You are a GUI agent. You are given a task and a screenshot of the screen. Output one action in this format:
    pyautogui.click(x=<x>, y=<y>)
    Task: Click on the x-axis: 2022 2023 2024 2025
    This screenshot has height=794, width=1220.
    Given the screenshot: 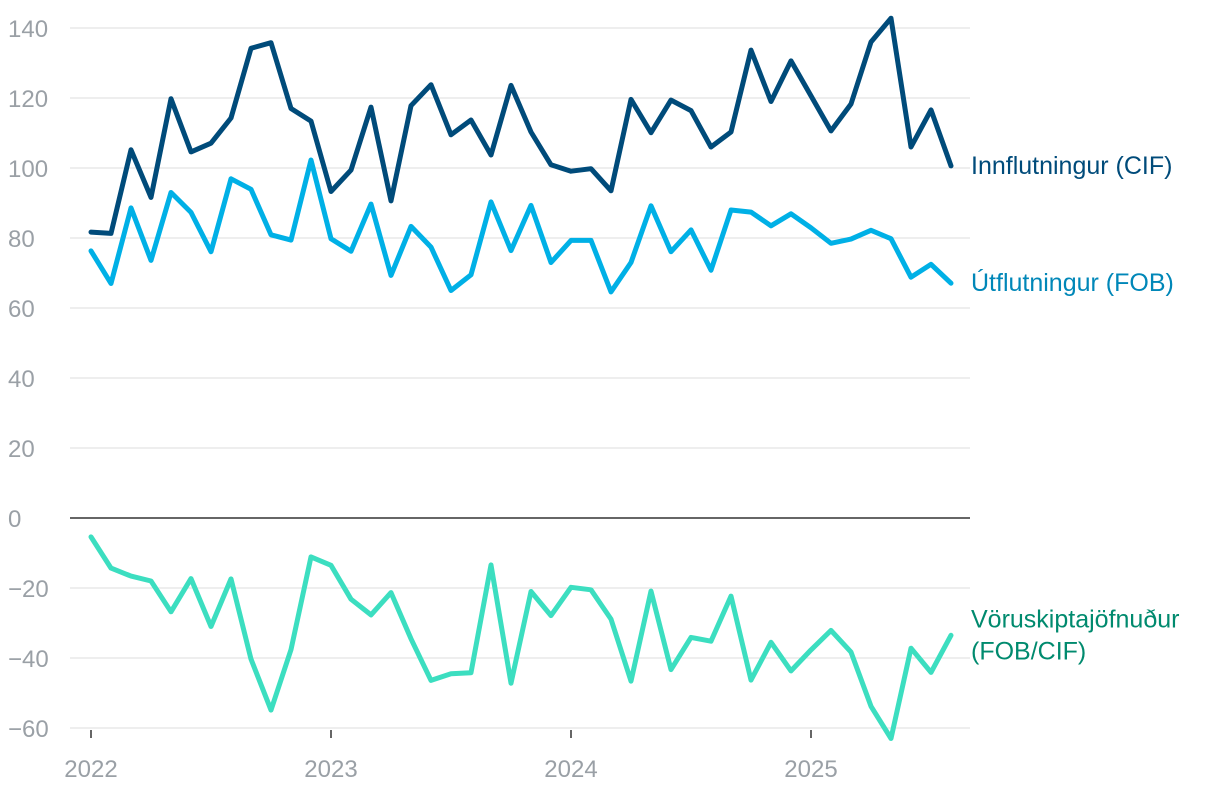 What is the action you would take?
    pyautogui.click(x=451, y=756)
    